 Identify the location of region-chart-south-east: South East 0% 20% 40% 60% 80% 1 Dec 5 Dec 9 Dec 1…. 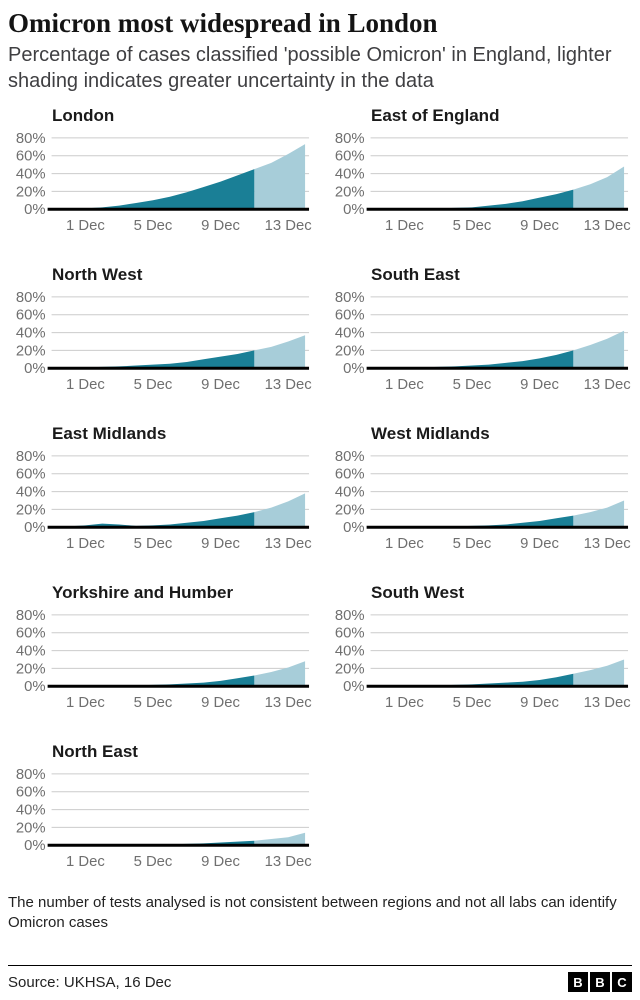
(479, 332).